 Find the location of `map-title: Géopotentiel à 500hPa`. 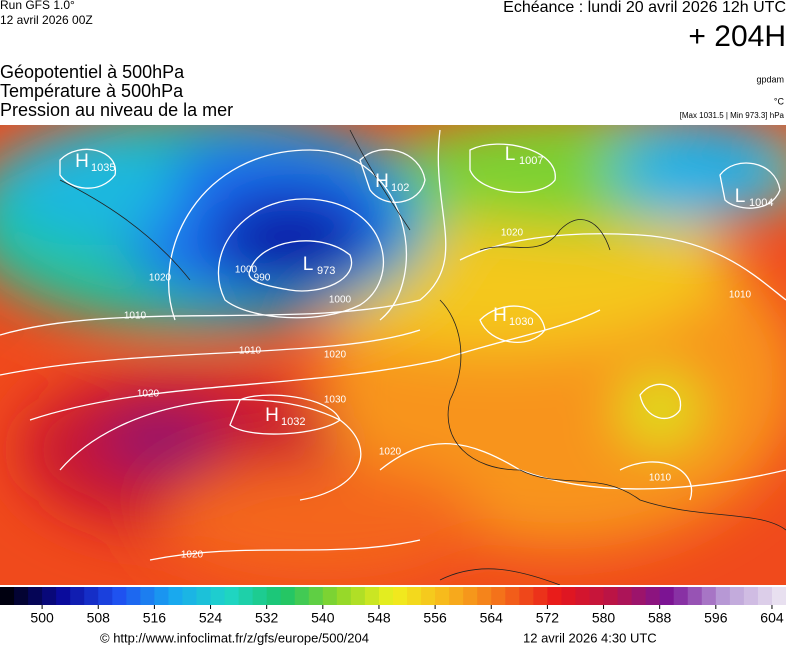

map-title: Géopotentiel à 500hPa is located at coordinates (92, 72).